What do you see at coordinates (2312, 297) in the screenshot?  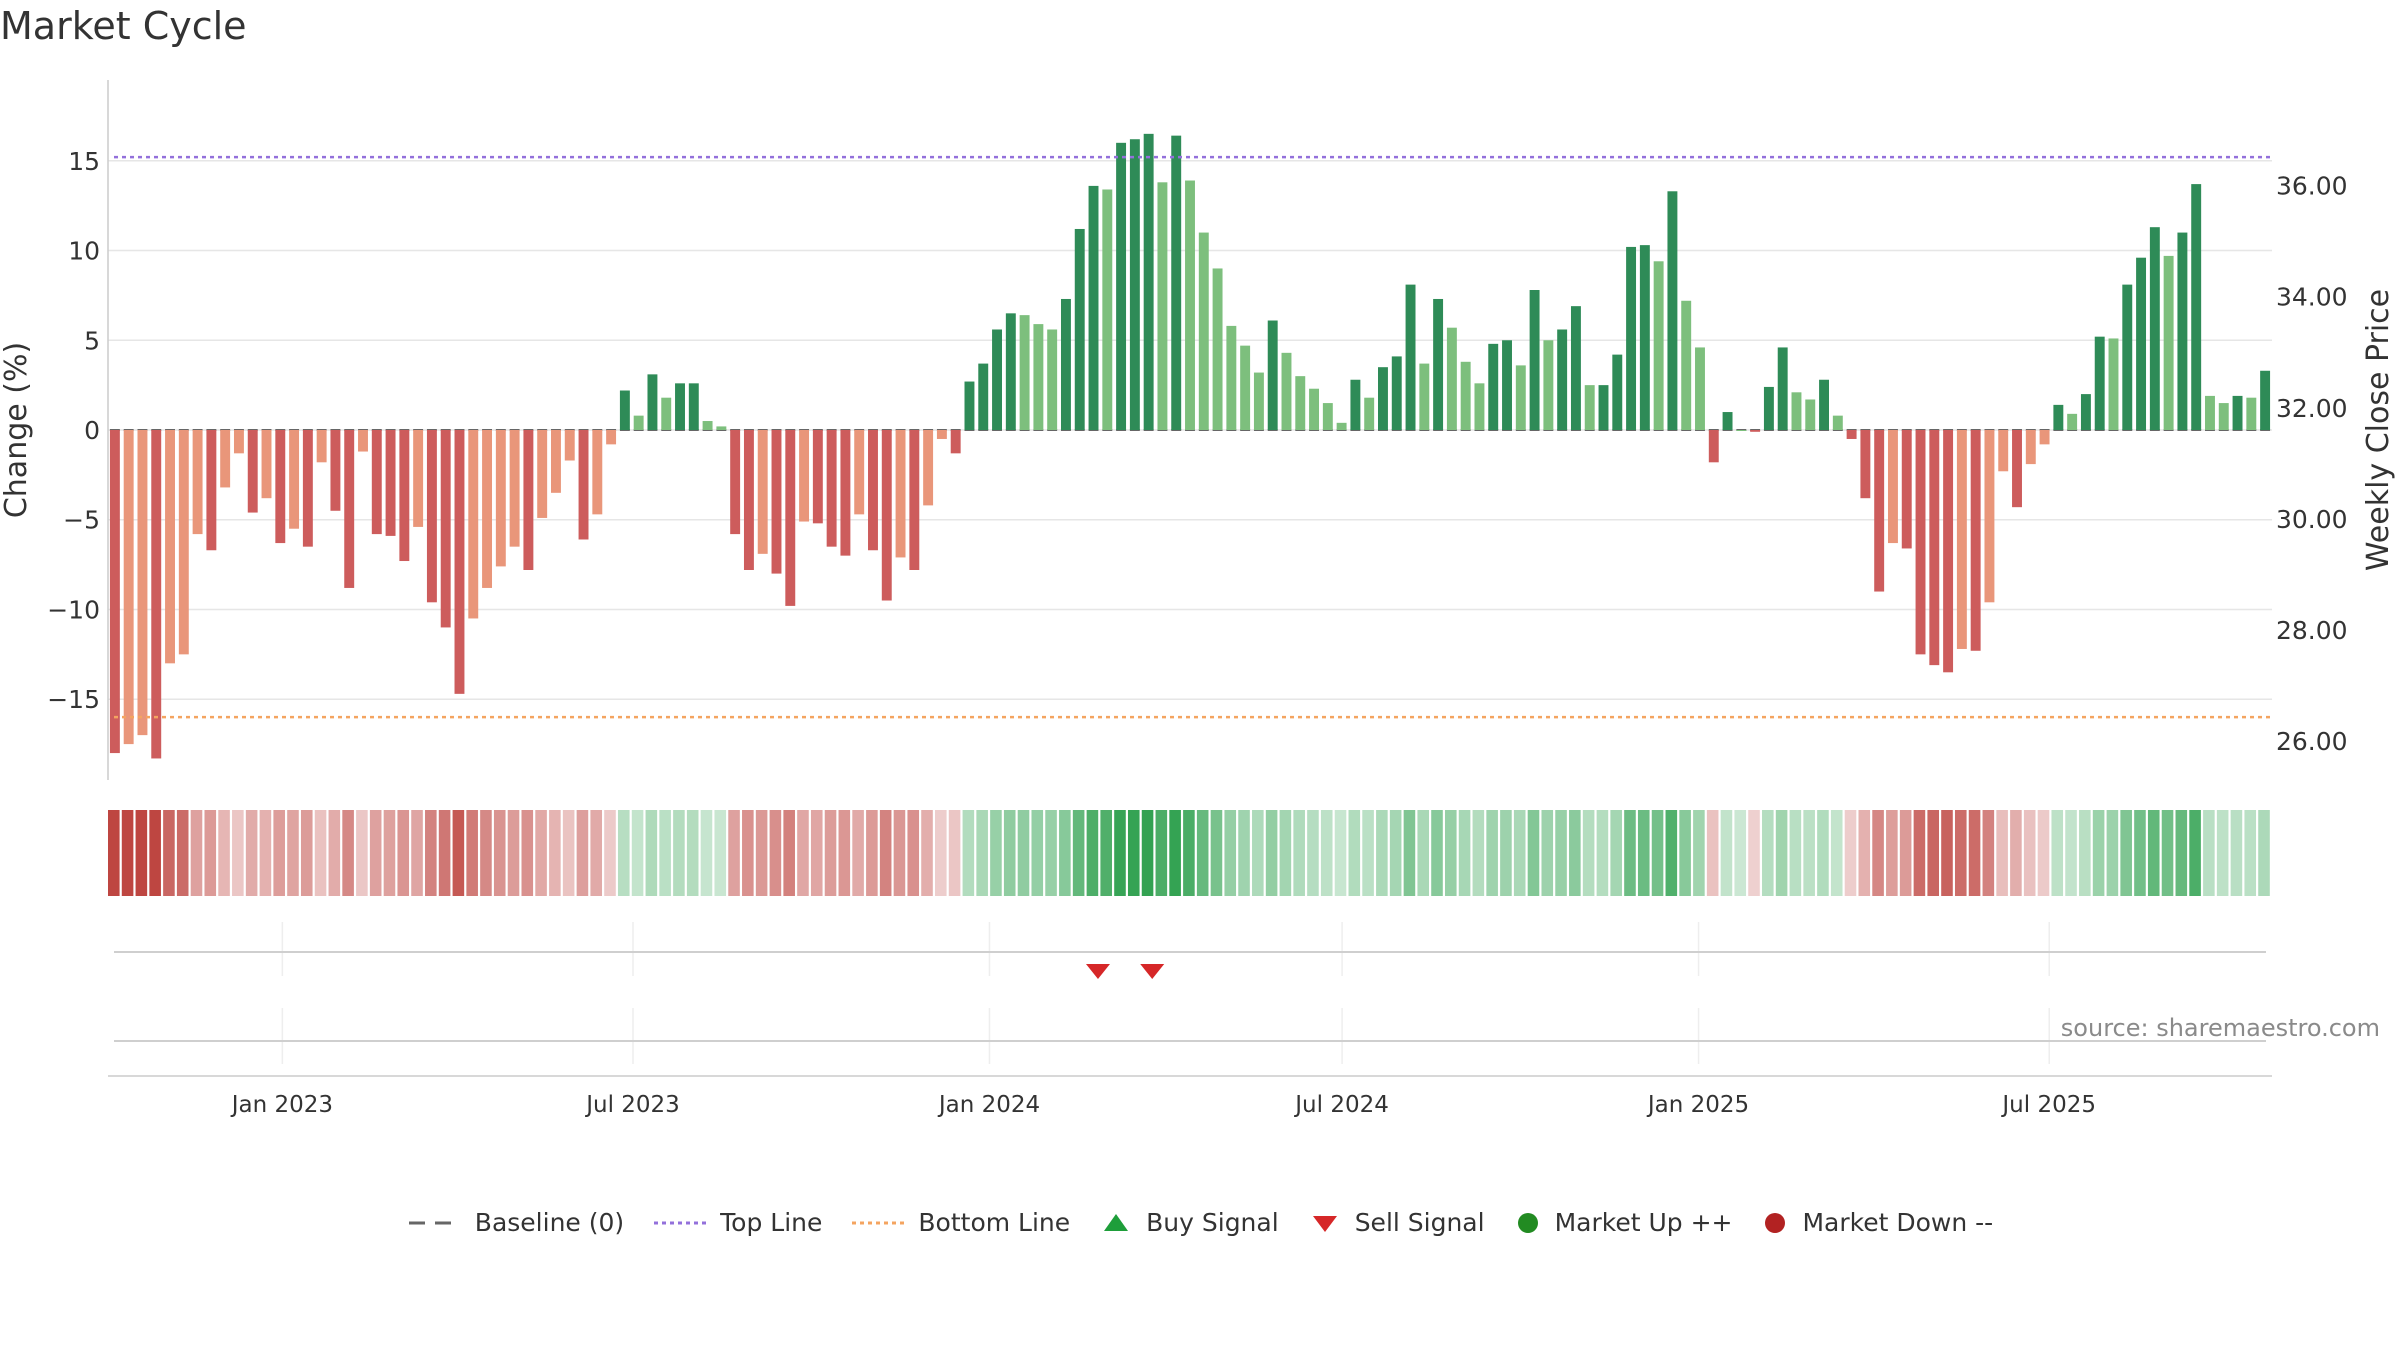 I see `y2-tick-label: 34.00` at bounding box center [2312, 297].